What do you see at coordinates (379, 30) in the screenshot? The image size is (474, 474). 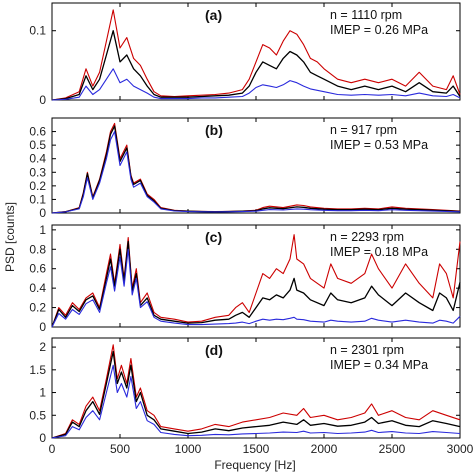 I see `imep-annotation: IMEP = 0.26 MPa` at bounding box center [379, 30].